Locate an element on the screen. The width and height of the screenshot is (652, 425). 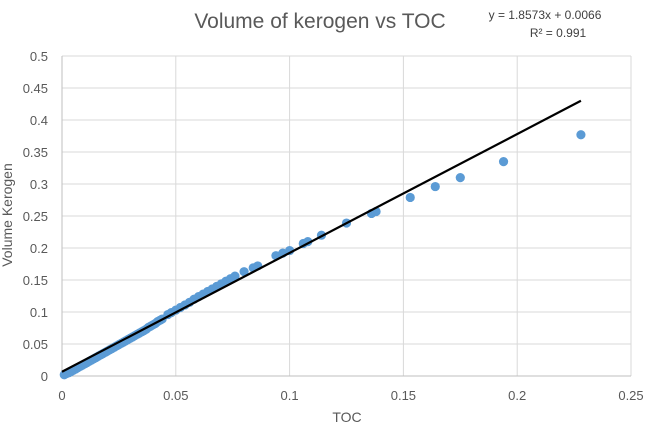
y-tick-label: 0.1 is located at coordinates (39, 312).